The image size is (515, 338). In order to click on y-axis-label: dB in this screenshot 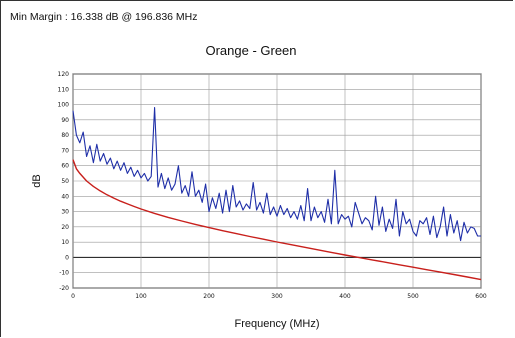, I will do `click(37, 180)`.